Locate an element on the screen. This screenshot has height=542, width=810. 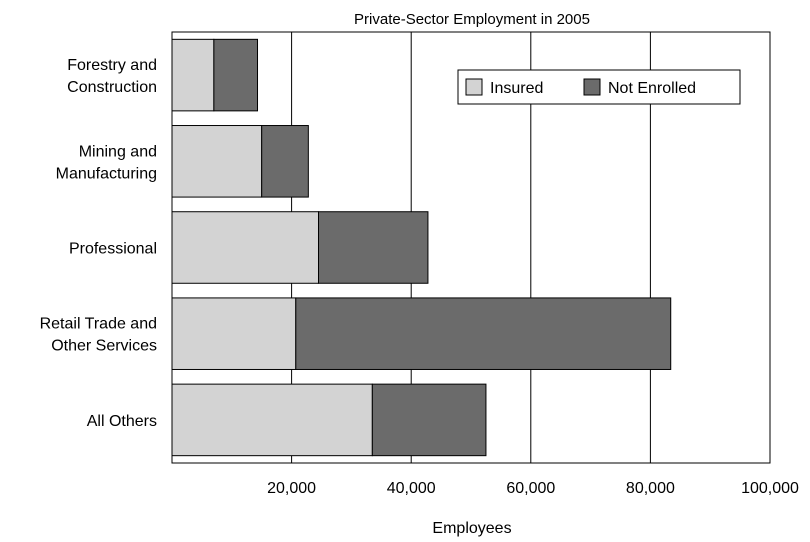
category-label: Mining and is located at coordinates (118, 151).